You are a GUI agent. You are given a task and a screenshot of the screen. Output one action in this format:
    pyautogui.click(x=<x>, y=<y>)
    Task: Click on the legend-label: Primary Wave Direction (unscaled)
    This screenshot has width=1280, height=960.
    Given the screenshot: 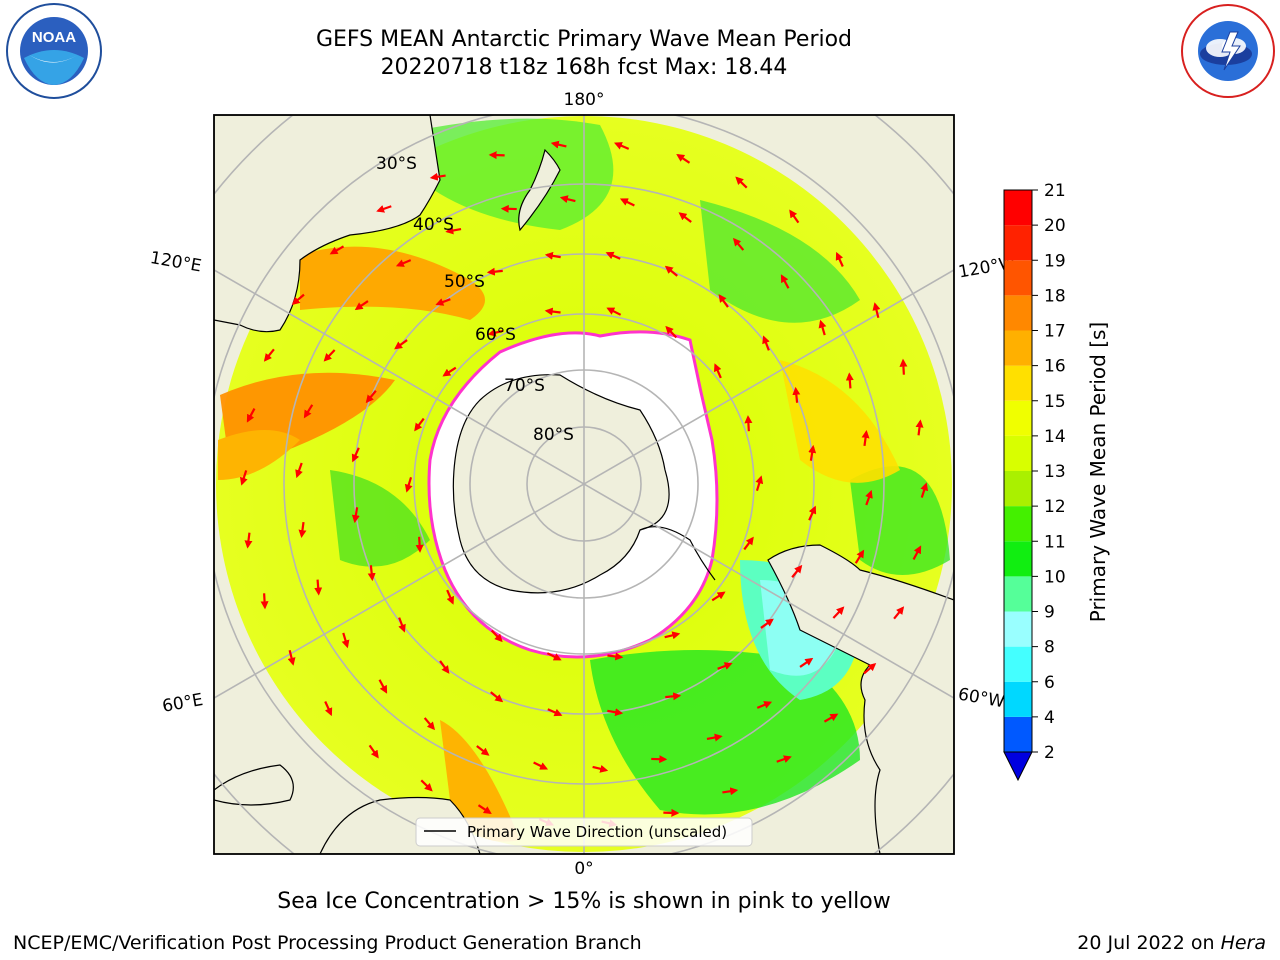 What is the action you would take?
    pyautogui.click(x=597, y=832)
    